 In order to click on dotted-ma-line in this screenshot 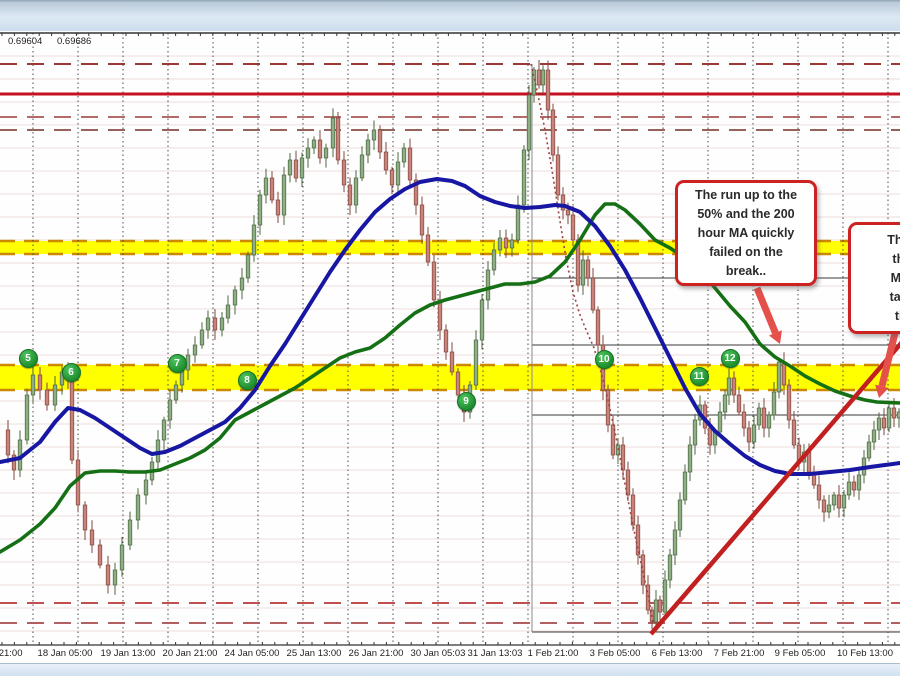, I will do `click(592, 343)`.